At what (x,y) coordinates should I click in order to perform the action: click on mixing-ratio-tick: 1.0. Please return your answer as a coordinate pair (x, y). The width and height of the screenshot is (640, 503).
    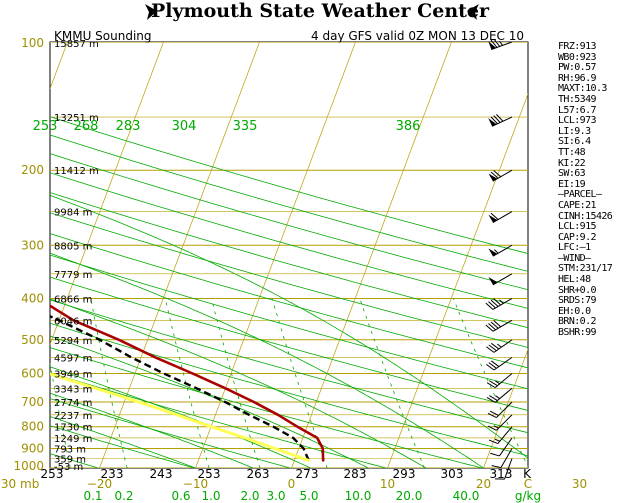
    Looking at the image, I should click on (210, 496).